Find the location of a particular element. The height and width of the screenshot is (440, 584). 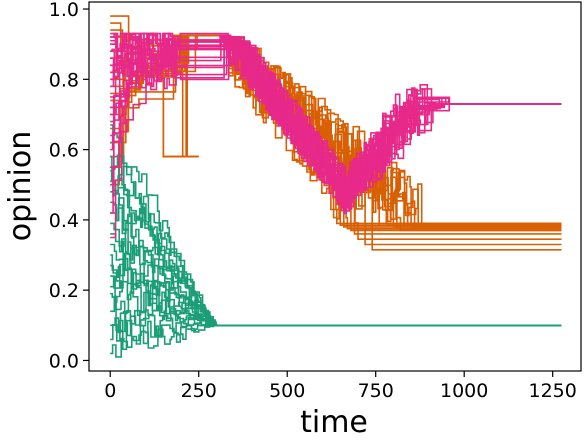

x-tick-label: 750 is located at coordinates (376, 391).